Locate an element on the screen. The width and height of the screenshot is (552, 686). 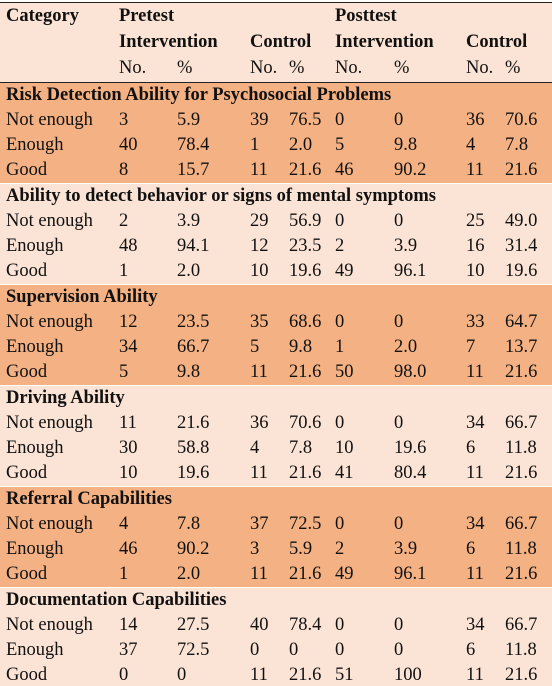
data-row: Not enough 11 21.6 36 70.6 0 0 34 66.7 is located at coordinates (276, 423).